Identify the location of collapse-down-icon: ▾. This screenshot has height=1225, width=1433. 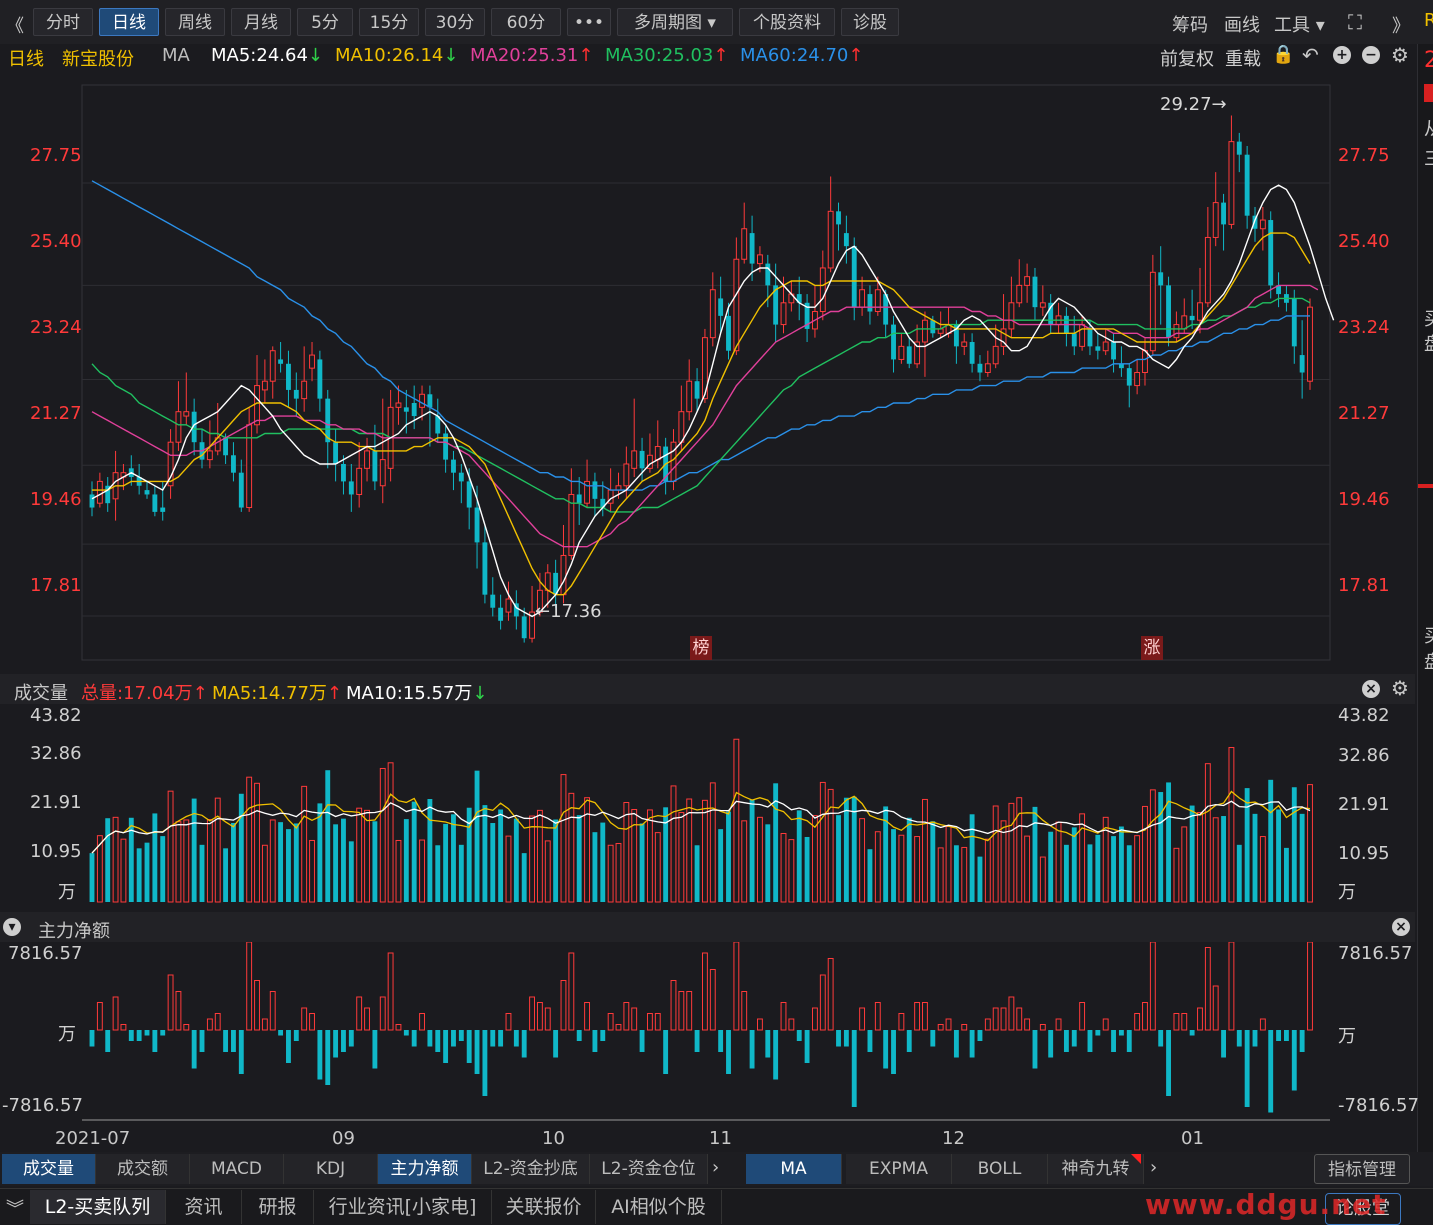
(12, 927).